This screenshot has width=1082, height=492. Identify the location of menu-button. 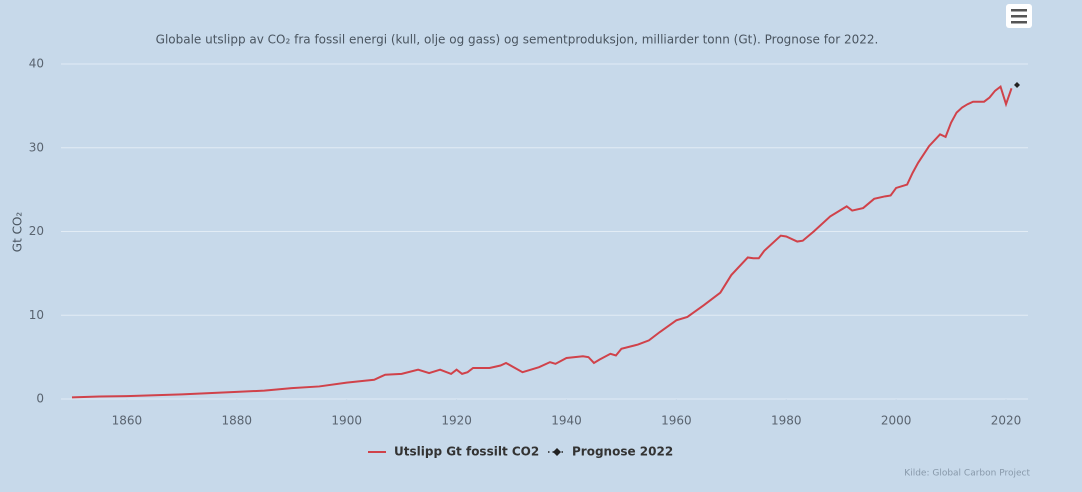
(1019, 16).